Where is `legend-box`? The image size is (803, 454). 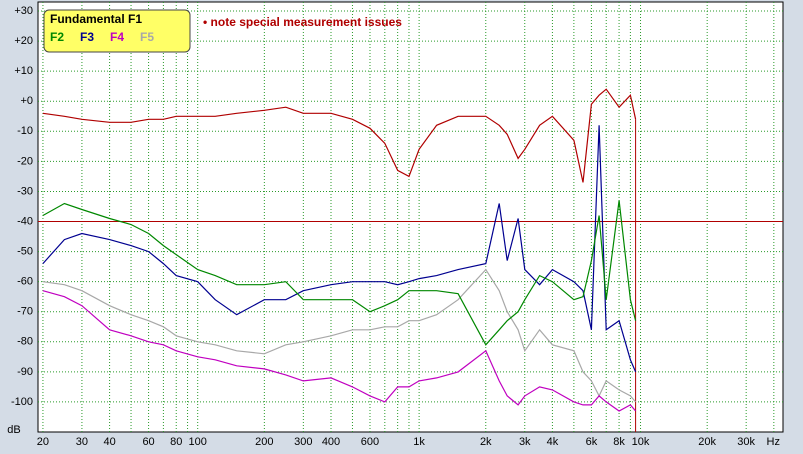
legend-box is located at coordinates (117, 31).